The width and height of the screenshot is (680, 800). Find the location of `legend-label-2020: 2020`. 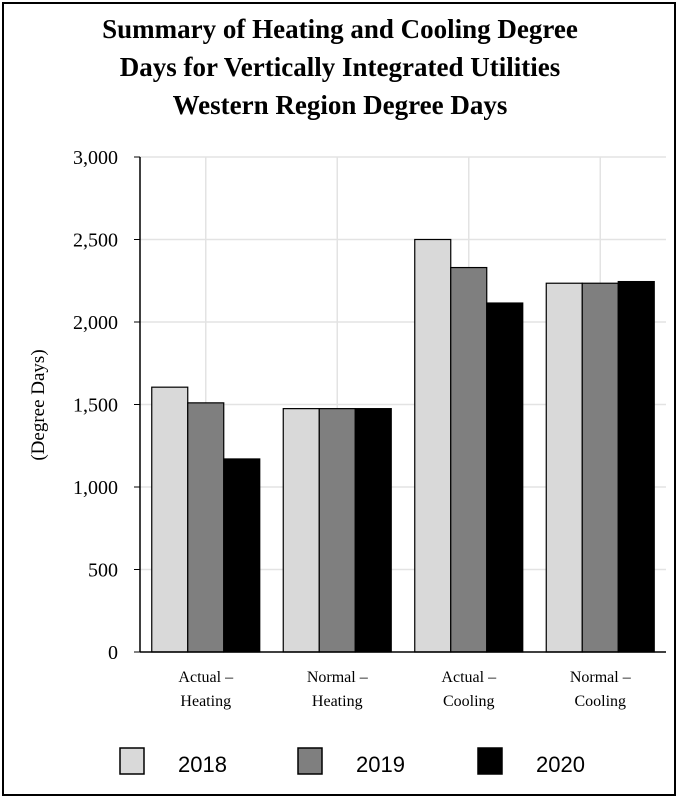

legend-label-2020: 2020 is located at coordinates (560, 764).